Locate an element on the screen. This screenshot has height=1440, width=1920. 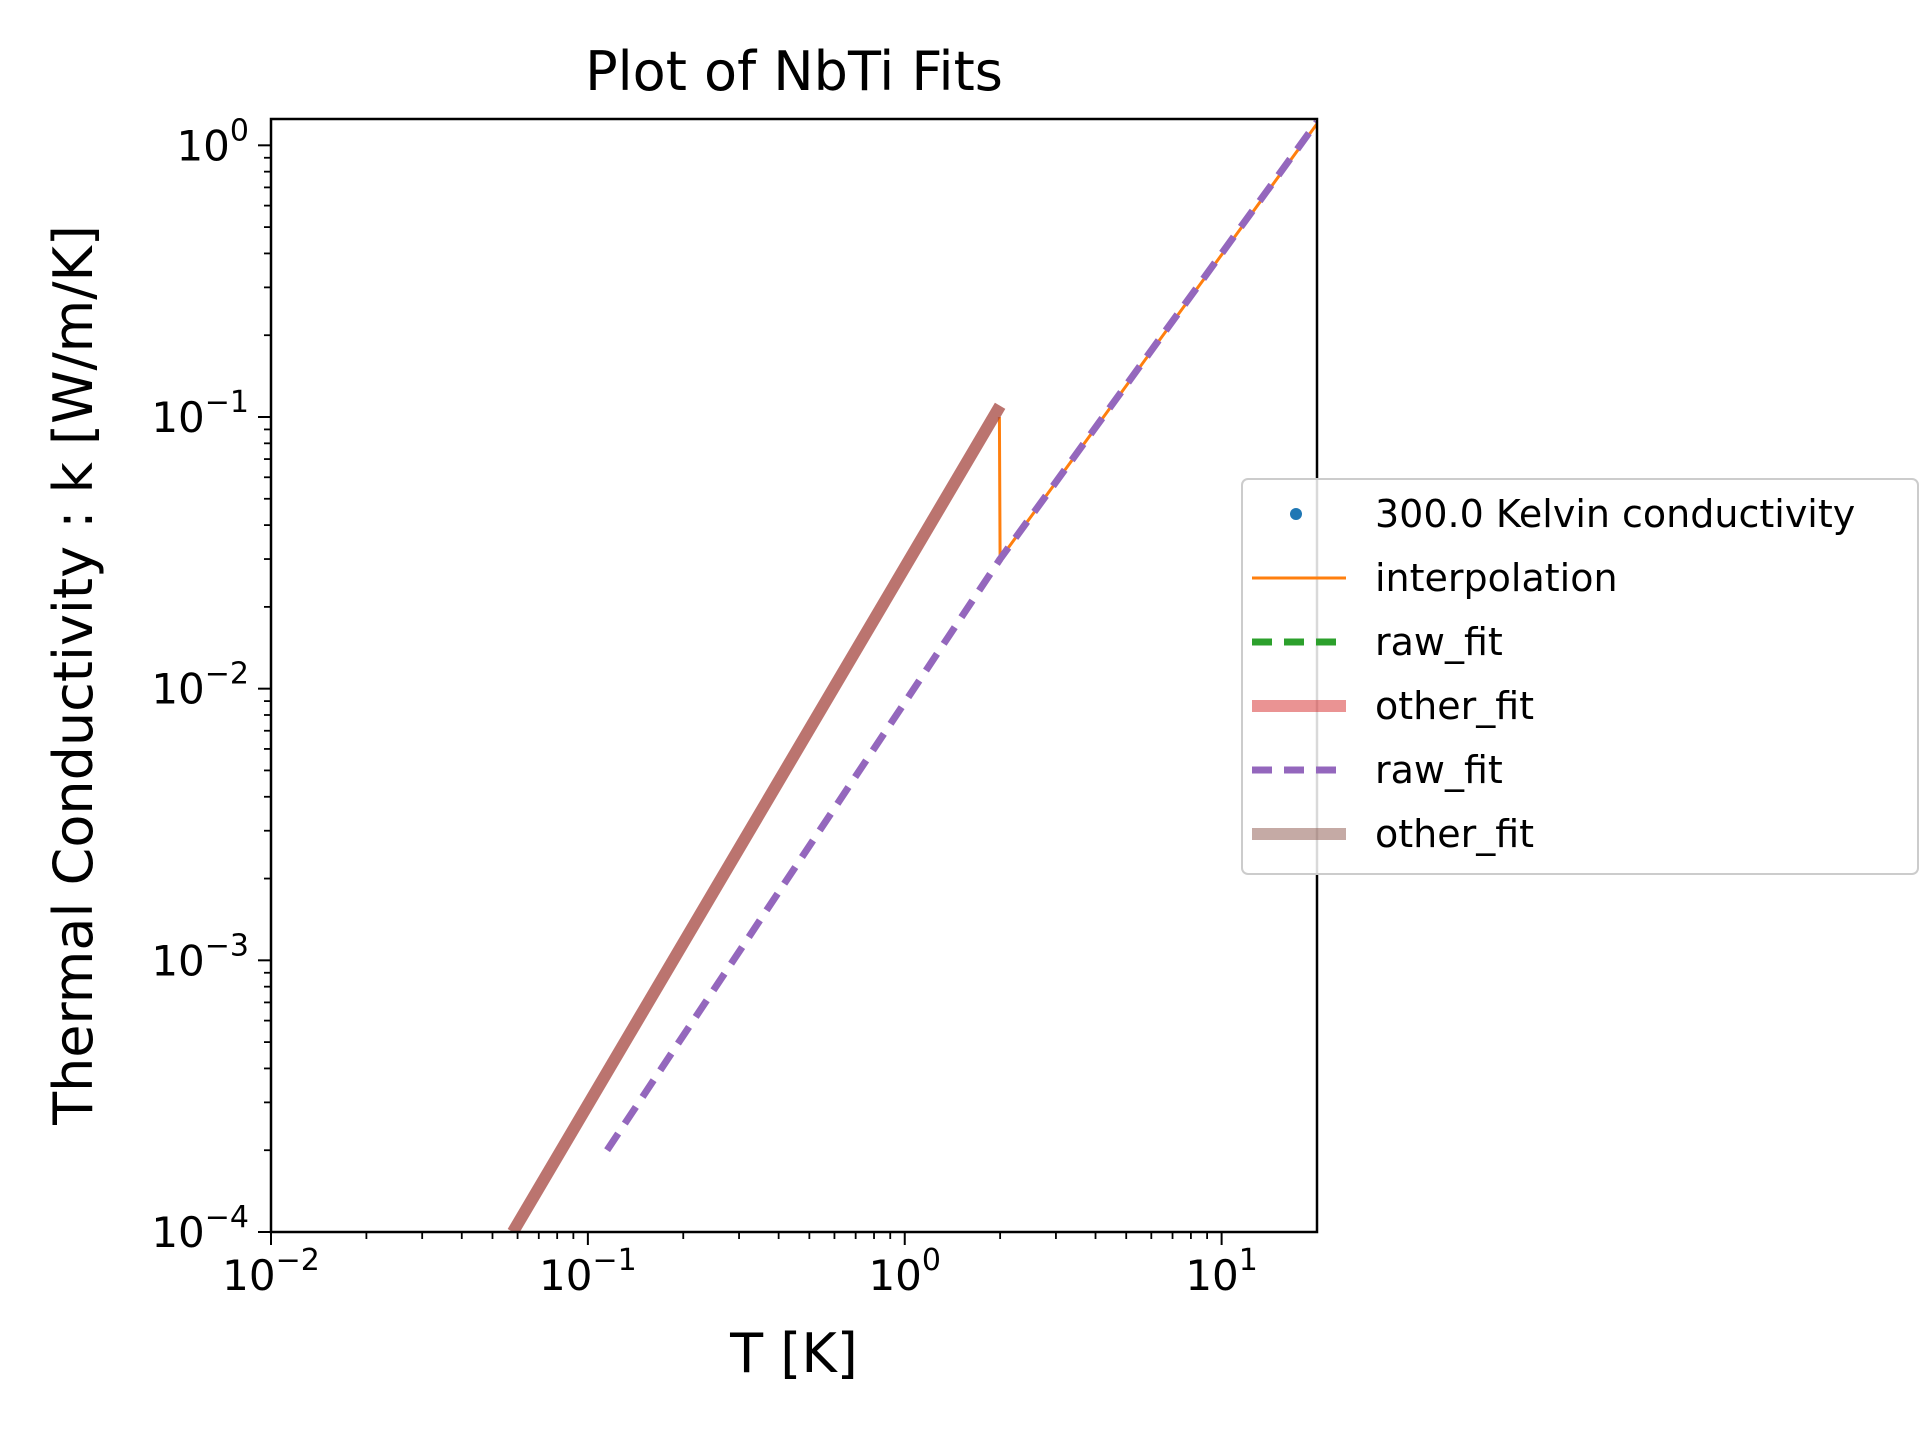
legend-entry: interpolation is located at coordinates (1435, 578).